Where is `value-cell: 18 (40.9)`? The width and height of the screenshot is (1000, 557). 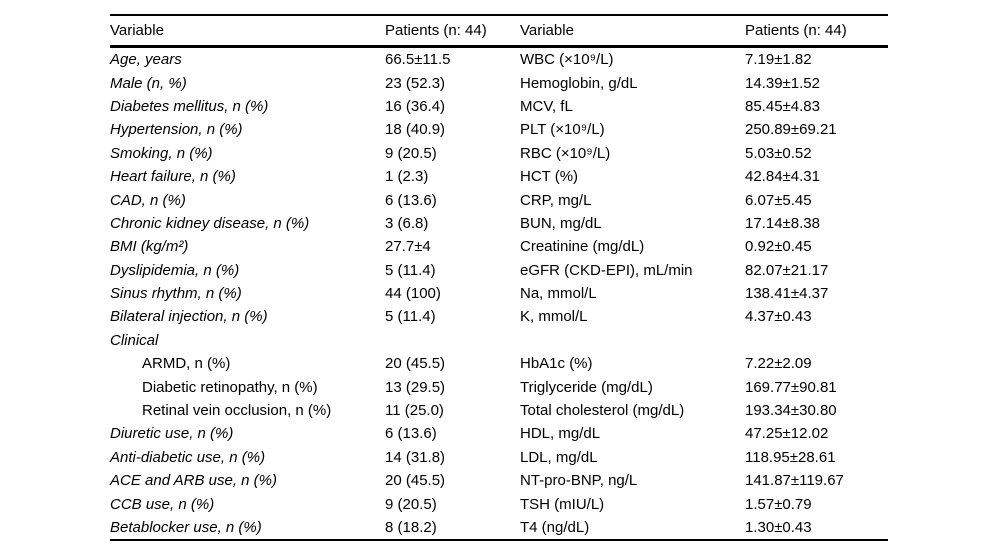
value-cell: 18 (40.9) is located at coordinates (415, 130).